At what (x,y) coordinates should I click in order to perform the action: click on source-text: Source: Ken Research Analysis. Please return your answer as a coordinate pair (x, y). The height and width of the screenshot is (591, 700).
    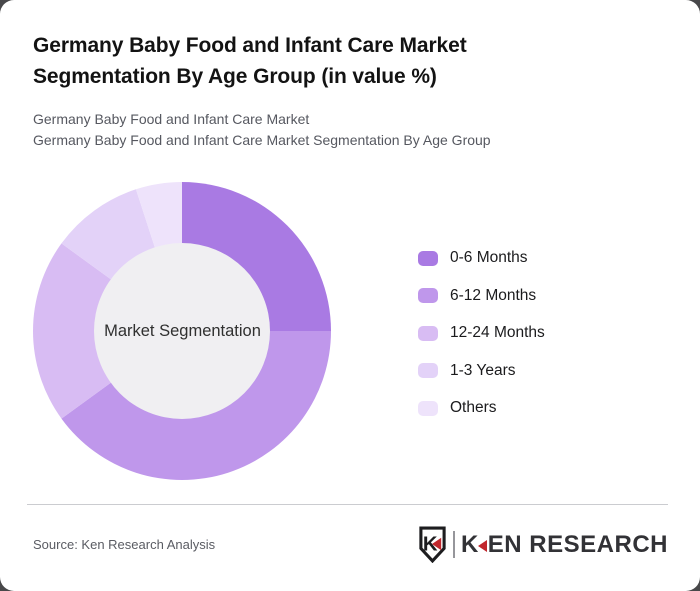
    Looking at the image, I should click on (124, 544).